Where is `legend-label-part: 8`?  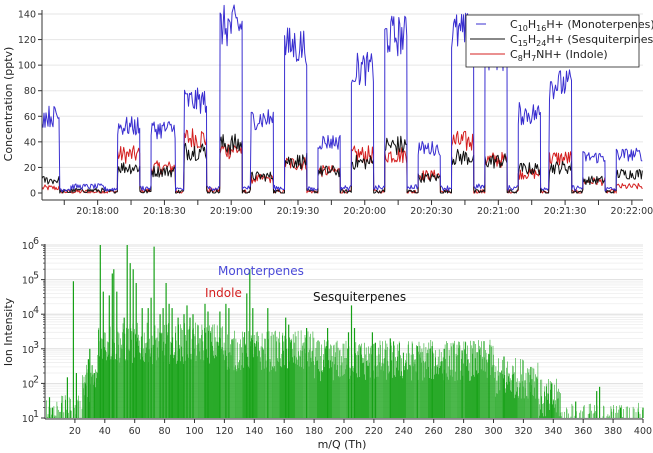
legend-label-part: 8 is located at coordinates (520, 58).